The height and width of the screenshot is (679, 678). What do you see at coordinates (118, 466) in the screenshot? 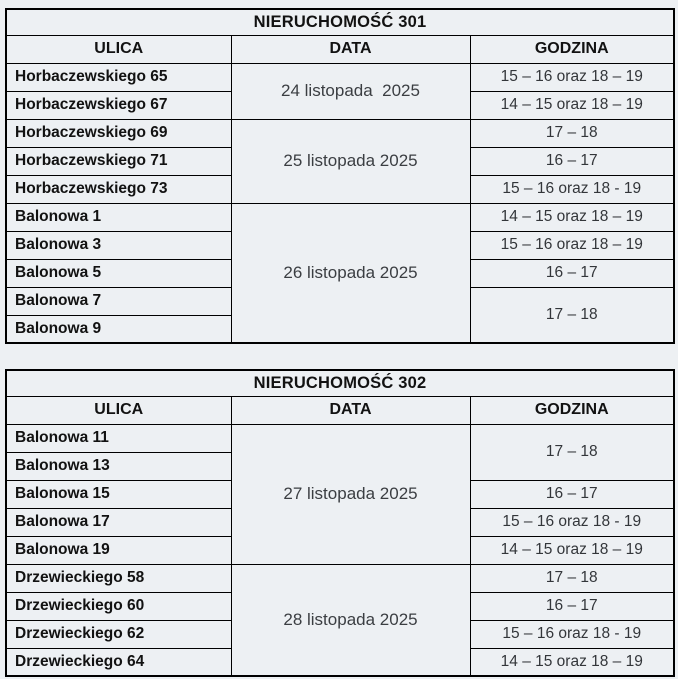
I see `street-cell: Balonowa 13` at bounding box center [118, 466].